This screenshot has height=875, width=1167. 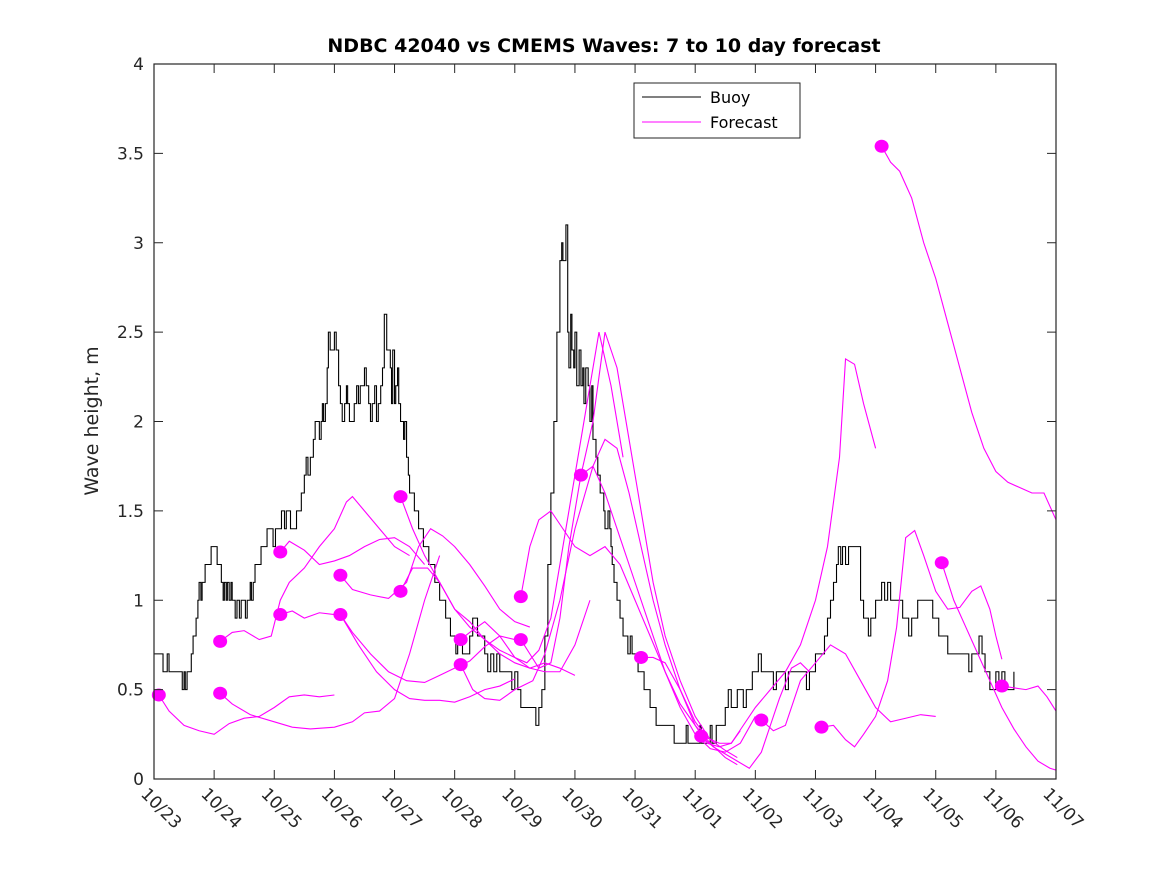 I want to click on y-tick-label: 2, so click(x=138, y=423).